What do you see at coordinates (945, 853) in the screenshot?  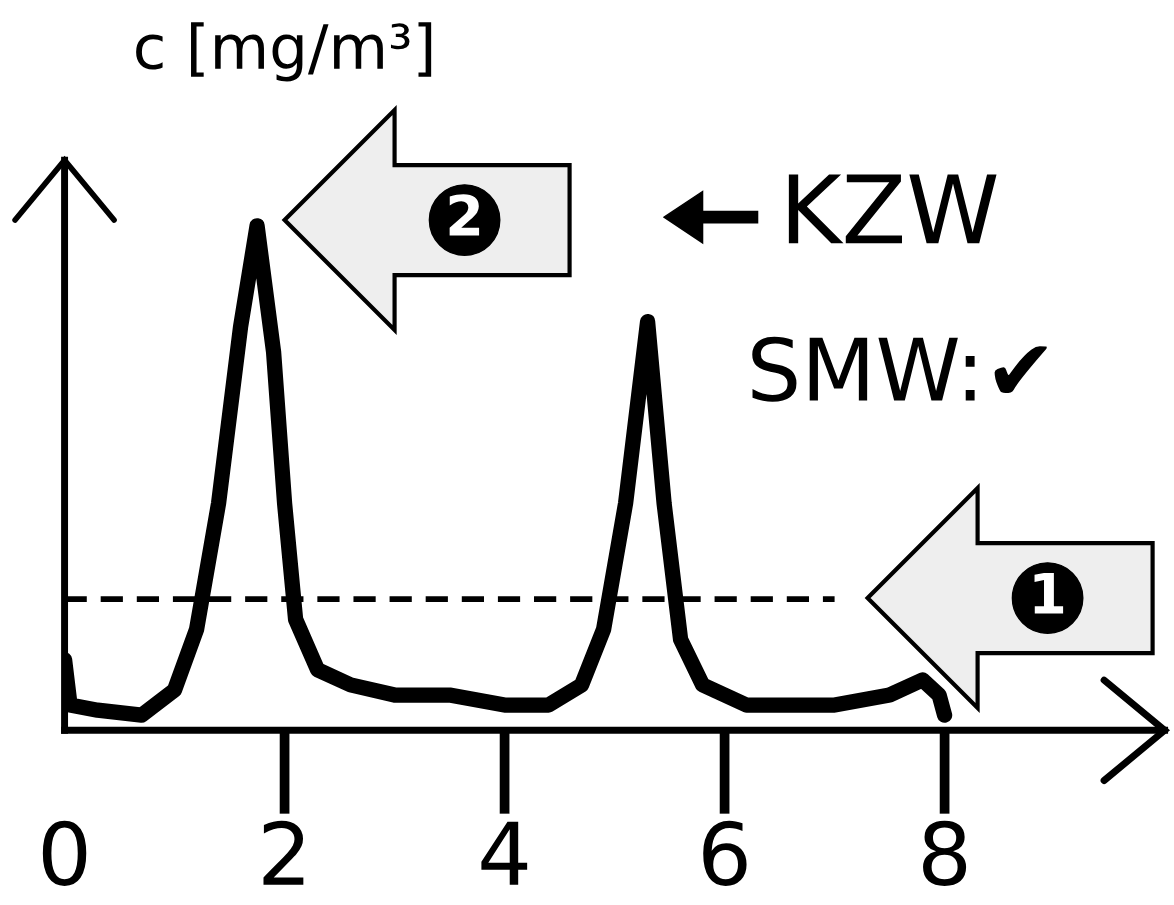 I see `x-tick-label: 8` at bounding box center [945, 853].